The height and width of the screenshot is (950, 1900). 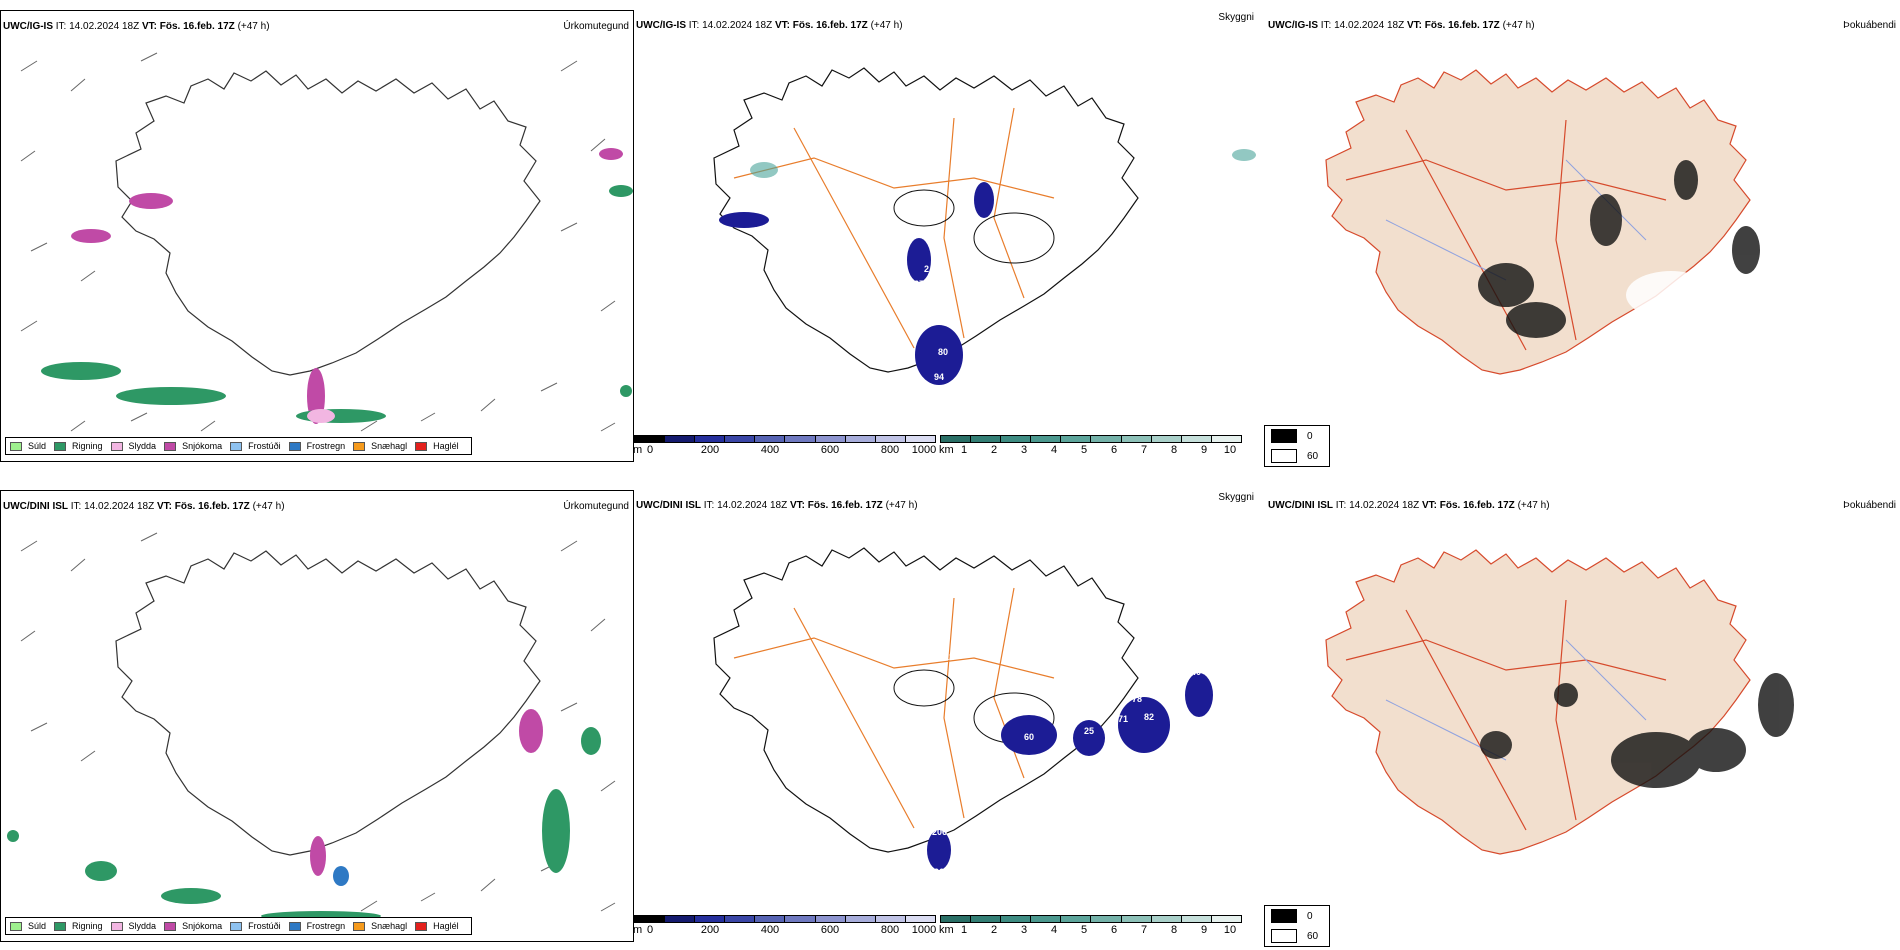 I want to click on cloud-areas, so click(x=1003, y=163).